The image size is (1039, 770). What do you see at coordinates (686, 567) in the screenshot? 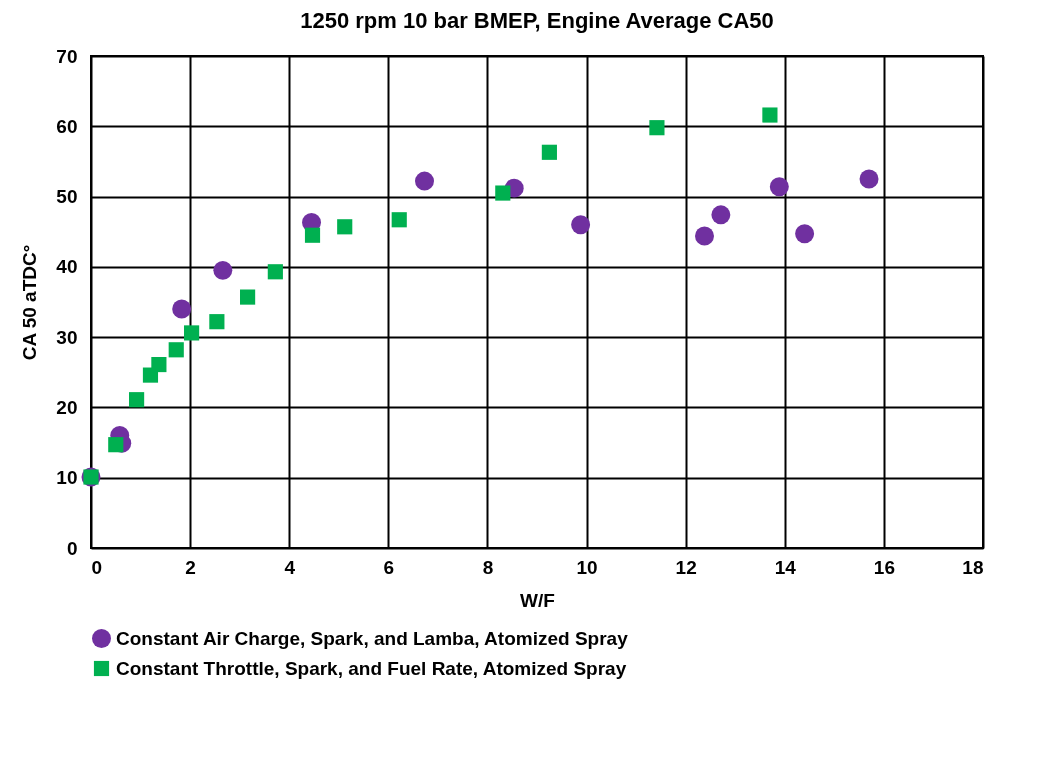
I see `x-tick-label: 12` at bounding box center [686, 567].